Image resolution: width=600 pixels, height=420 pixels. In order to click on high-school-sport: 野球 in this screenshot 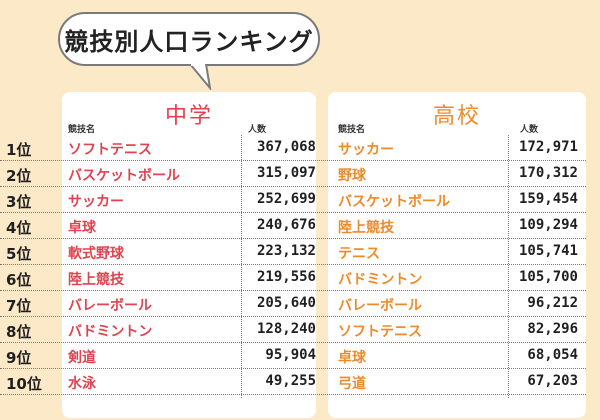, I will do `click(352, 176)`.